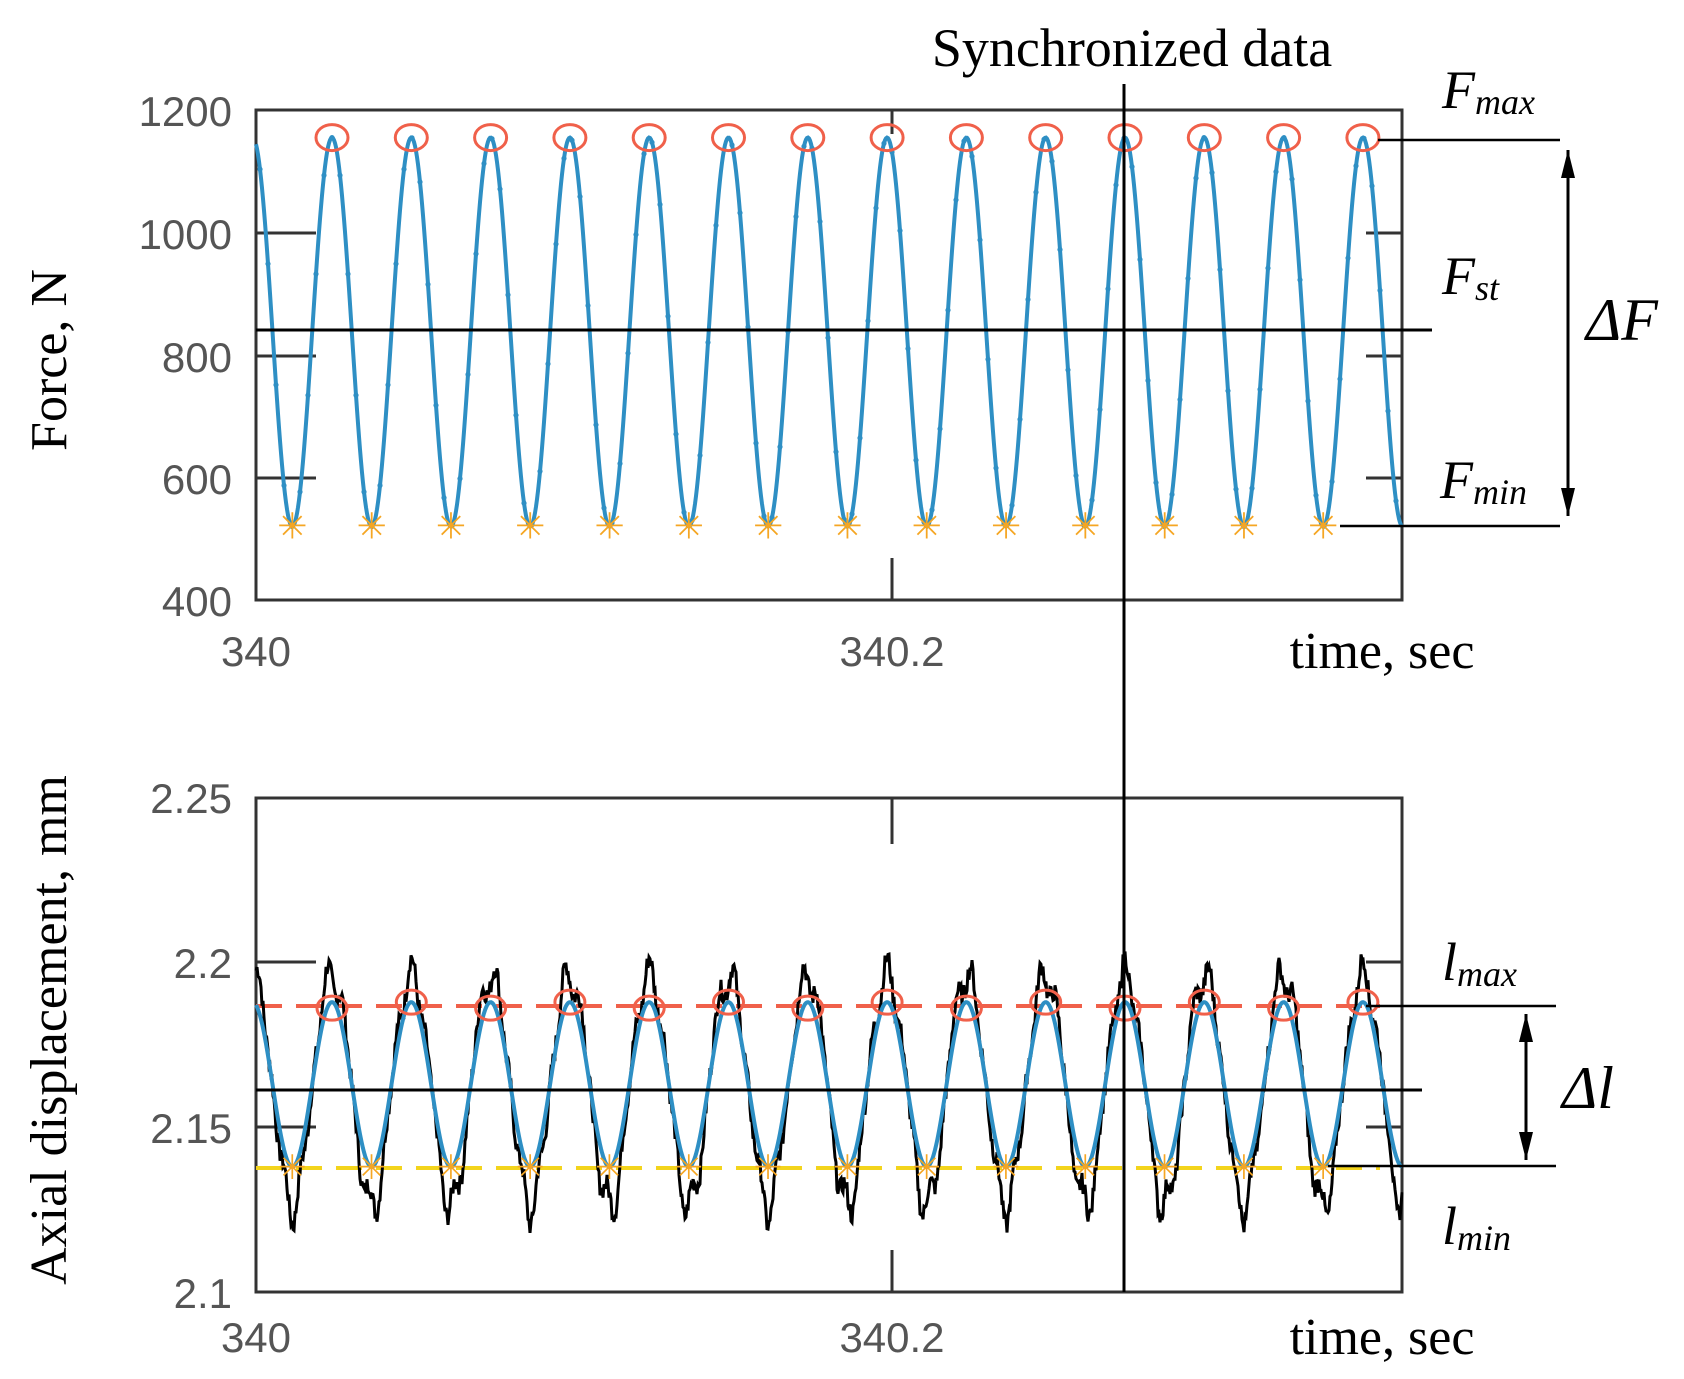 This screenshot has width=1684, height=1379. What do you see at coordinates (1382, 1337) in the screenshot?
I see `displacement-x-label: time, sec` at bounding box center [1382, 1337].